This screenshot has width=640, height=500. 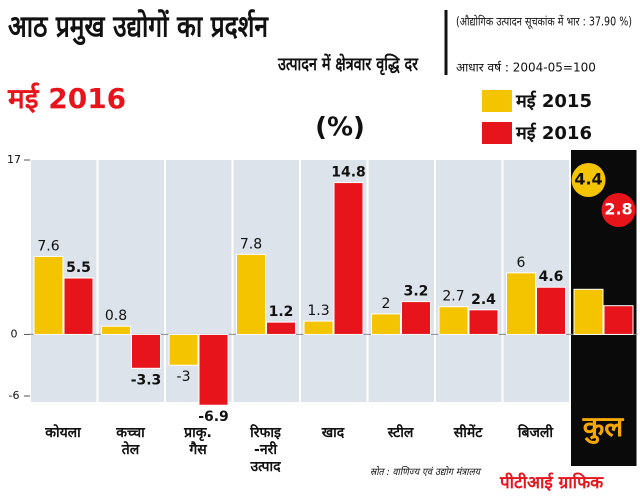 What do you see at coordinates (386, 304) in the screenshot?
I see `value-label: 2` at bounding box center [386, 304].